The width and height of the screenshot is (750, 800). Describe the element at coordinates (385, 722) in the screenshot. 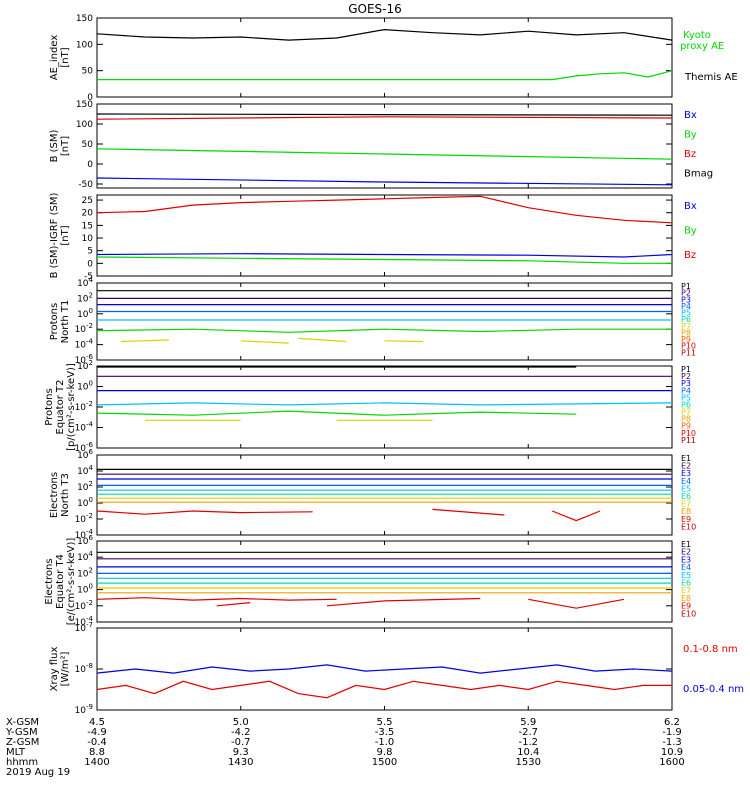

I see `x-axis-tick-label: 5.5` at that location.